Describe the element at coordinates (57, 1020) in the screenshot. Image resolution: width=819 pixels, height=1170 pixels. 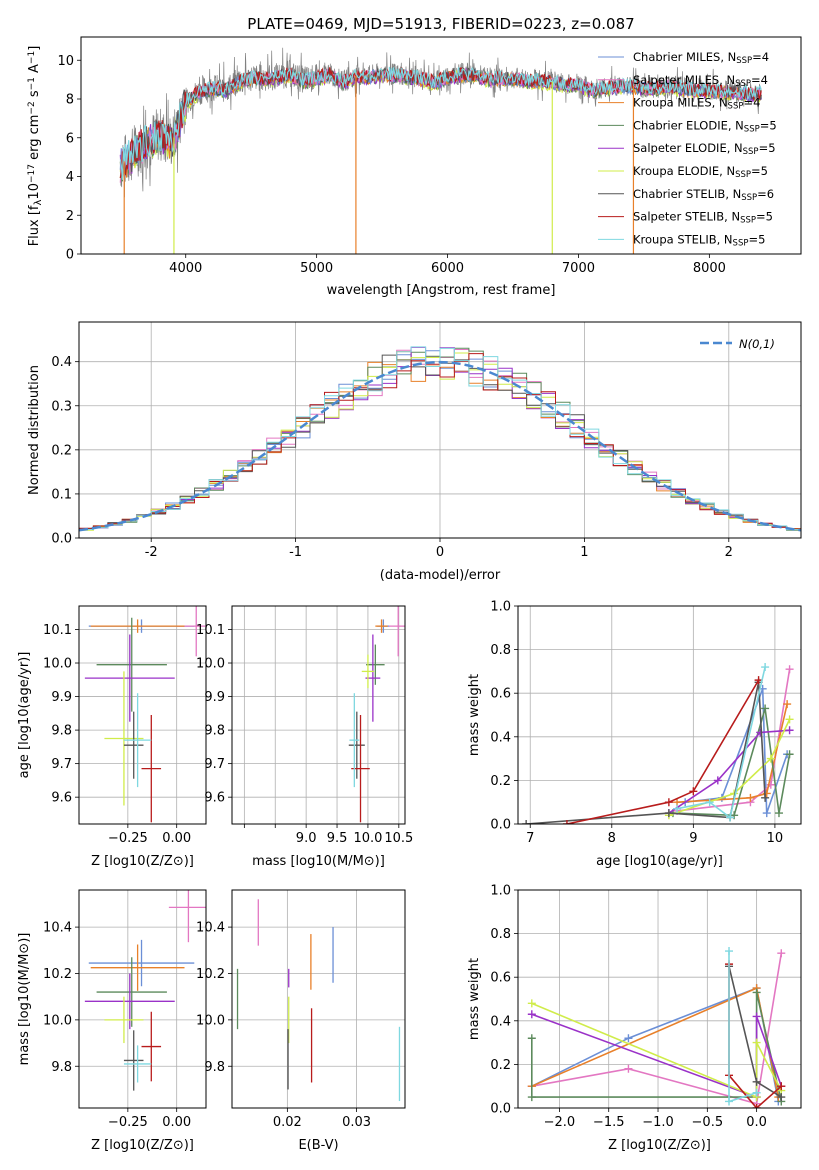
I see `mass-vs-Z-ytick-label: 10.0` at that location.